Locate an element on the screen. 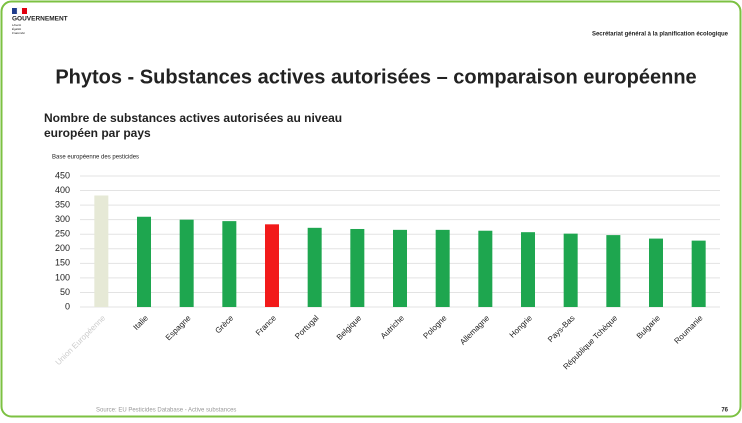 The width and height of the screenshot is (742, 423). logo-text: GOUVERNEMENT is located at coordinates (40, 19).